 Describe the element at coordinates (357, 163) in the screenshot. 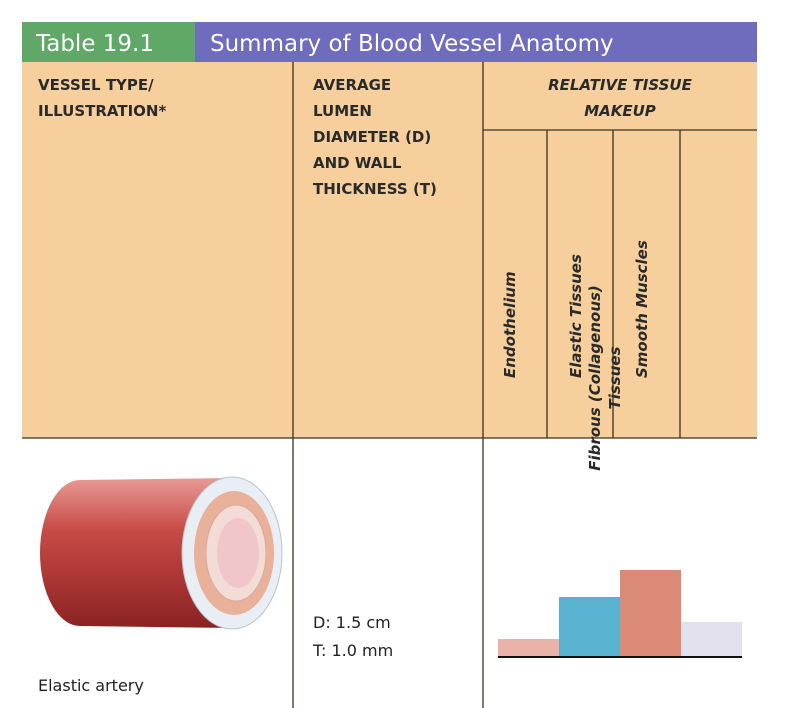

I see `column-heading: AND WALL` at that location.